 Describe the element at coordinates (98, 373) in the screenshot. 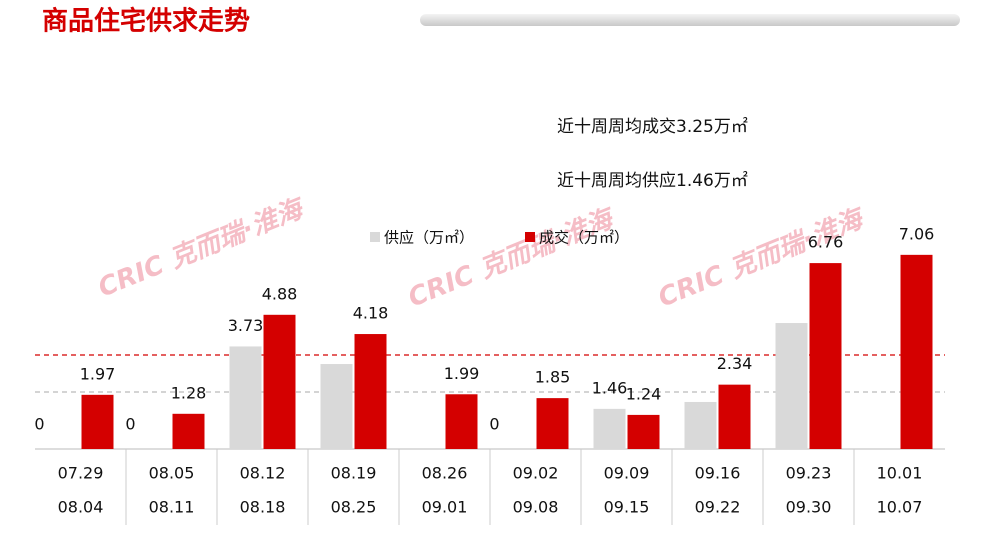

I see `data-label: 1.97` at that location.